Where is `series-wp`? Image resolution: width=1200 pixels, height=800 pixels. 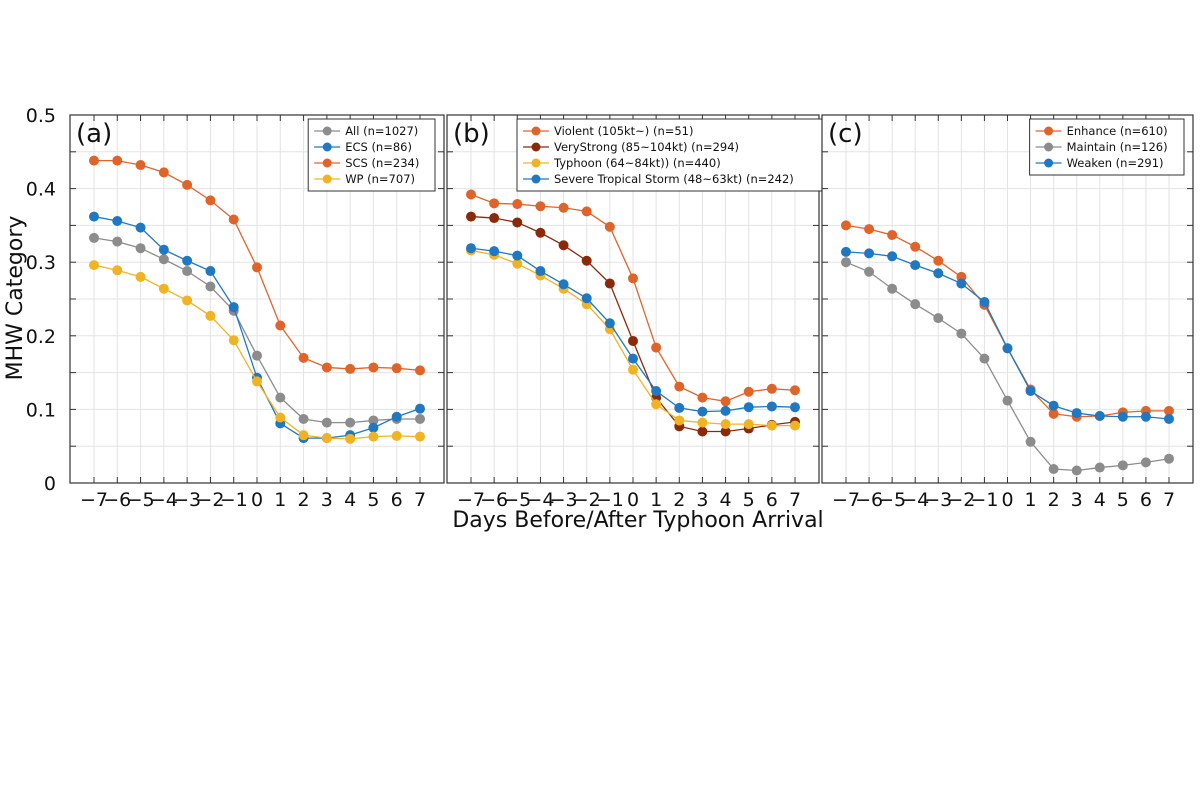
series-wp is located at coordinates (257, 352).